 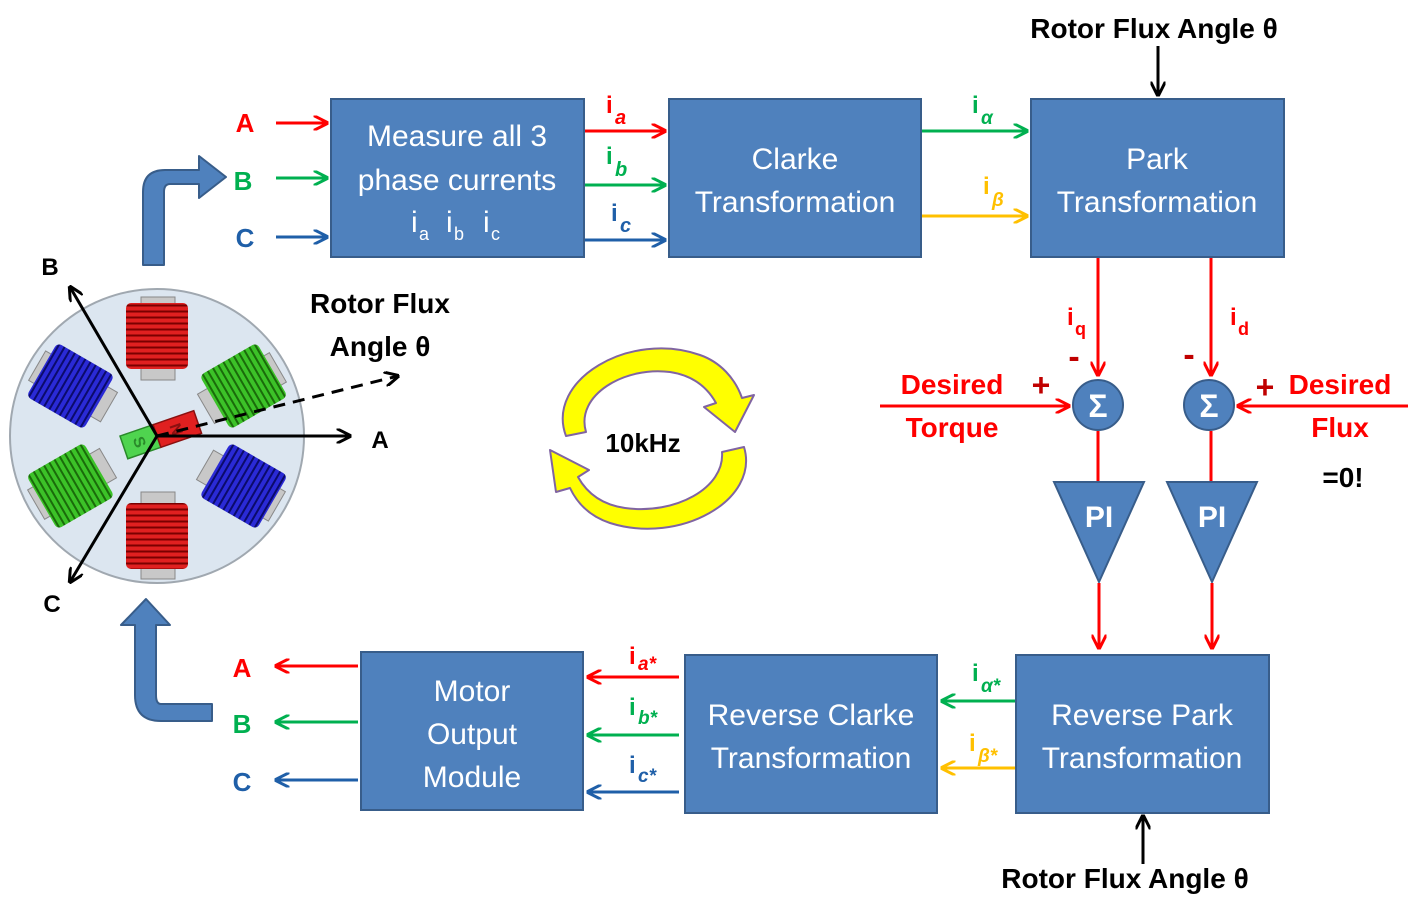 What do you see at coordinates (166, 660) in the screenshot?
I see `to-motor-curved-arrow` at bounding box center [166, 660].